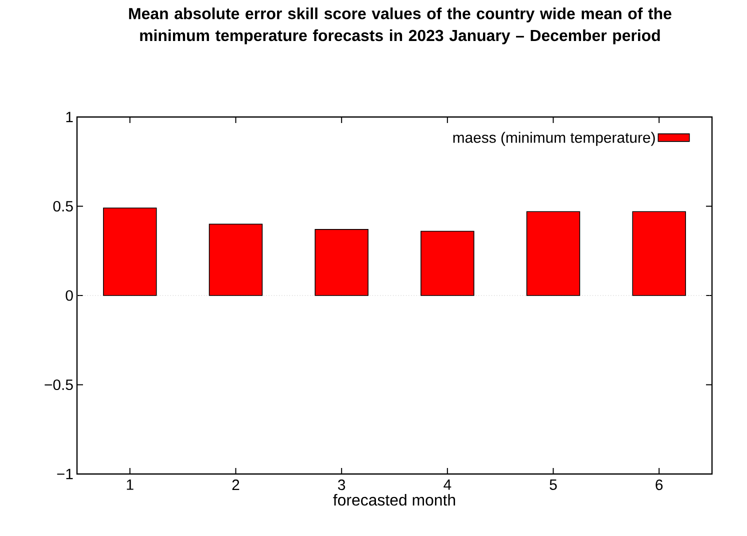  Describe the element at coordinates (69, 295) in the screenshot. I see `y-tick-label: 0` at that location.